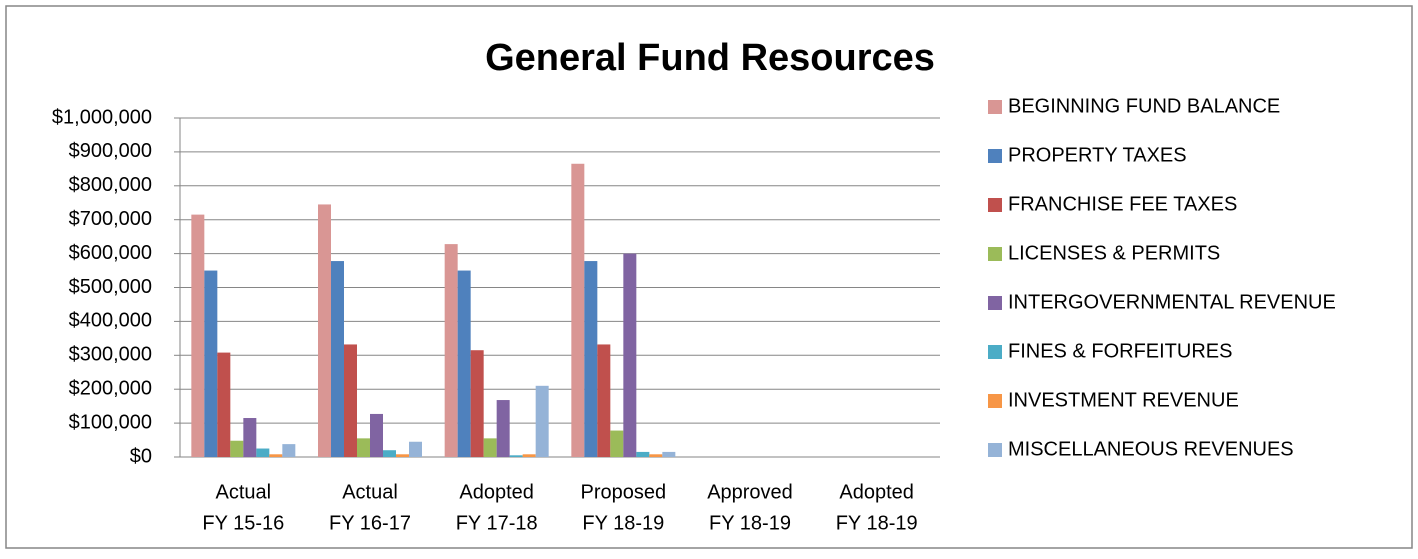 The width and height of the screenshot is (1418, 559). Describe the element at coordinates (370, 523) in the screenshot. I see `x-tick-label: FY 16-17` at that location.